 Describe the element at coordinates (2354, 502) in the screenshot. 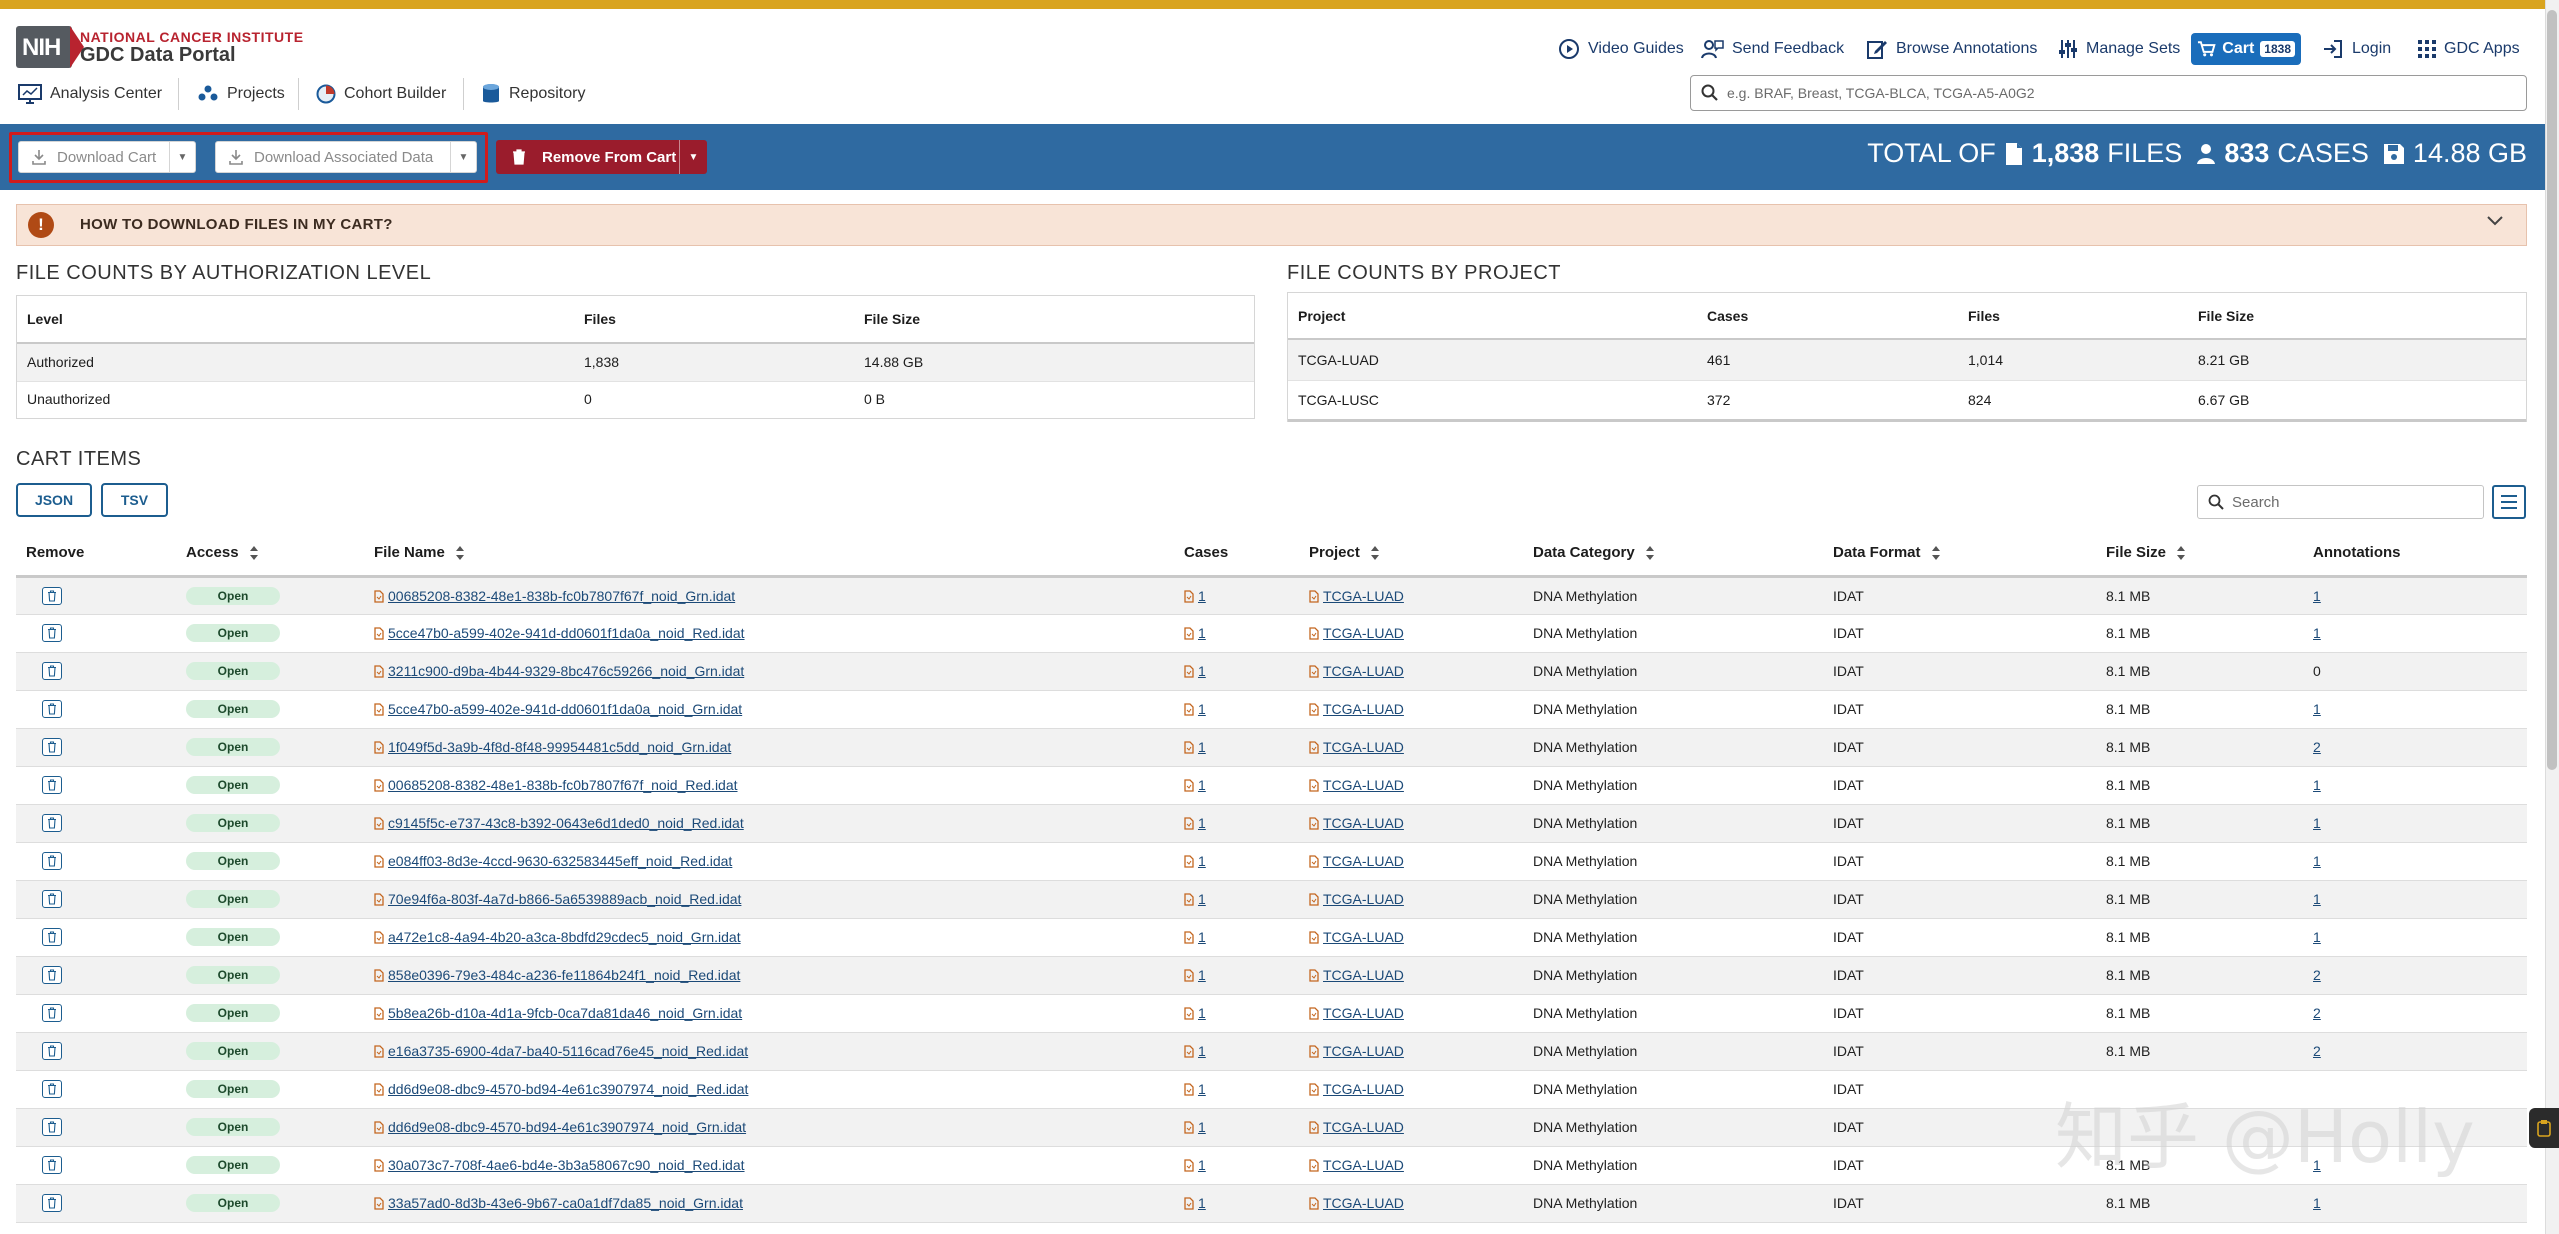

I see `table-search-input` at that location.